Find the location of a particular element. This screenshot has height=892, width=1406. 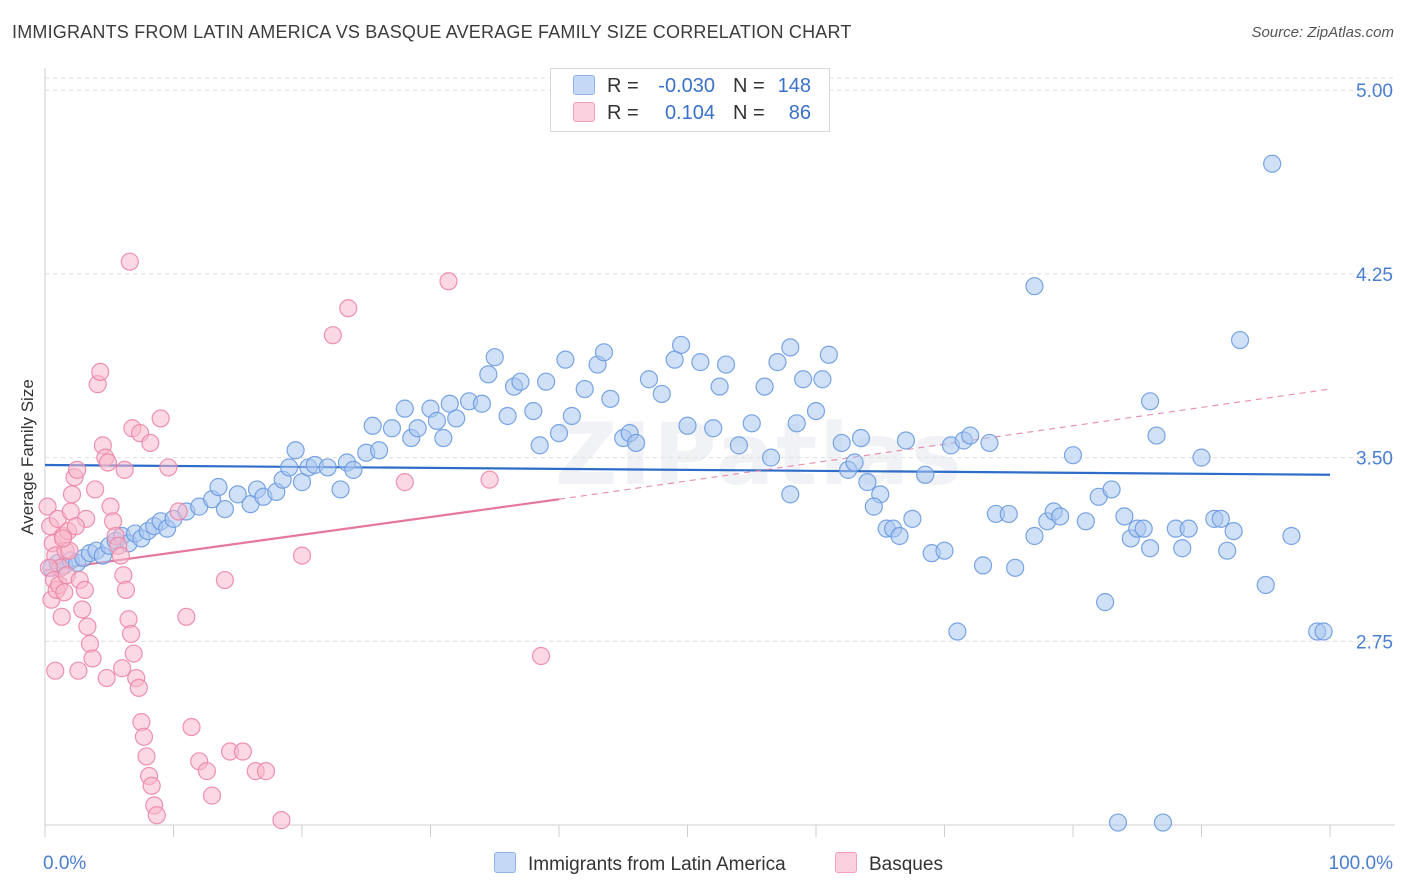

source-label: Source: ZipAtlas.com is located at coordinates (1322, 32).